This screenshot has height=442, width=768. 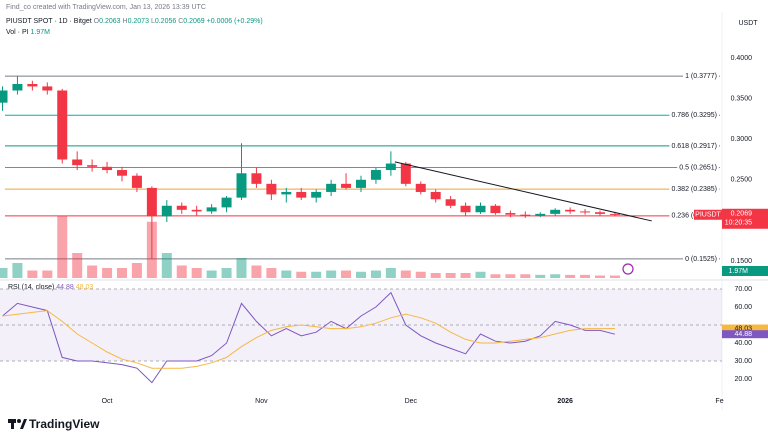 What do you see at coordinates (628, 269) in the screenshot?
I see `event-icon` at bounding box center [628, 269].